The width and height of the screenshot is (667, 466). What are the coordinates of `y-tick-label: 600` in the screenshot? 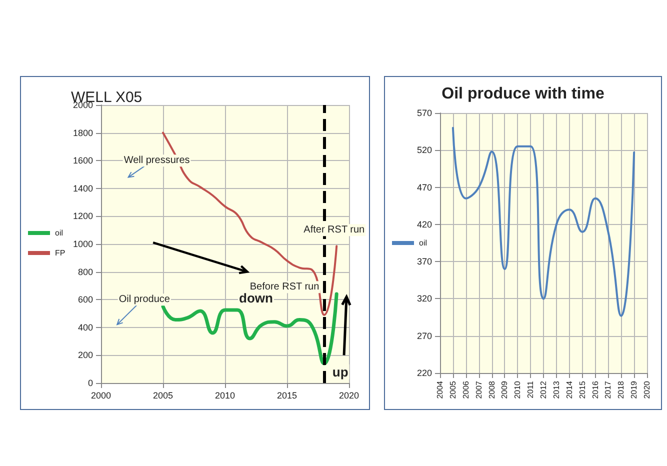 It's located at (85, 299).